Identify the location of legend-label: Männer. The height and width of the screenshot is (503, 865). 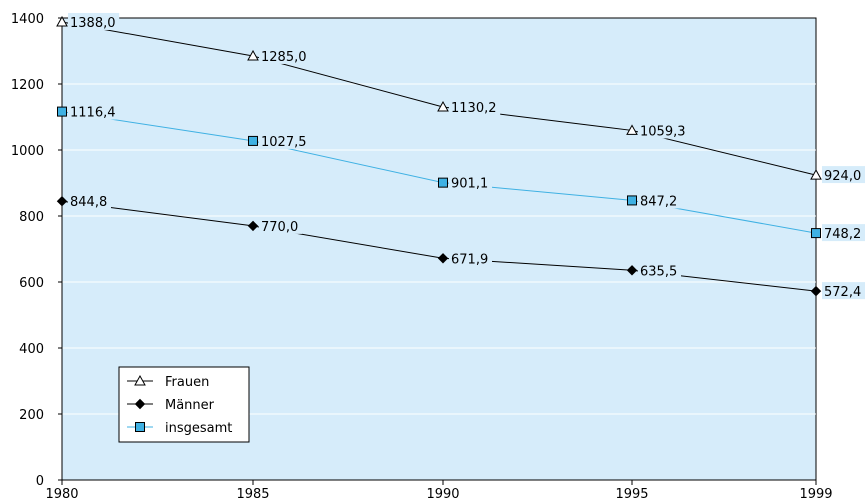
(190, 405).